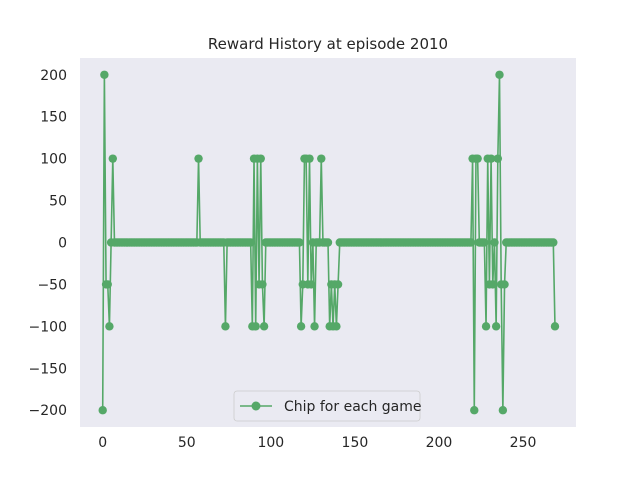  What do you see at coordinates (523, 443) in the screenshot?
I see `x-tick-label: 250` at bounding box center [523, 443].